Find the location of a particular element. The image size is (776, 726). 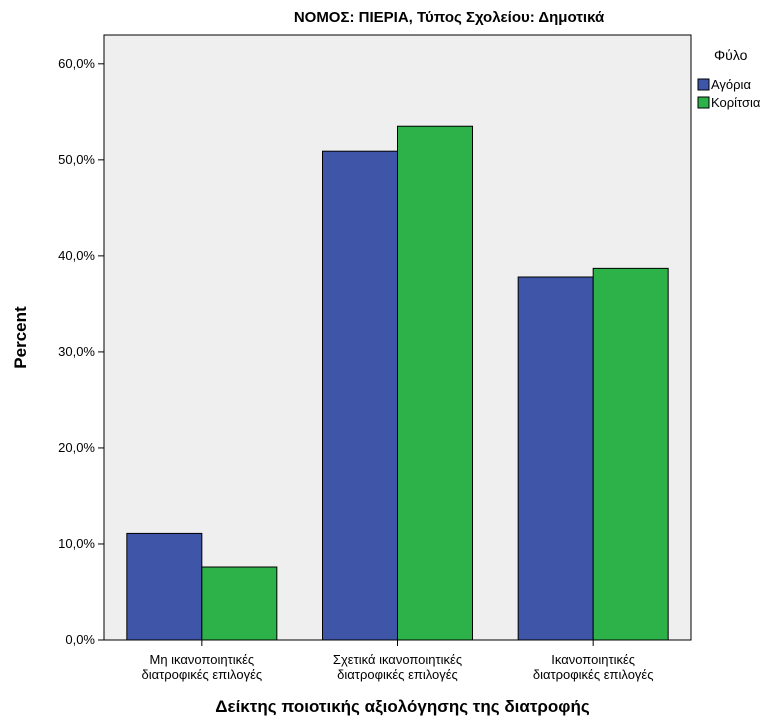

legend: Φύλο Αγόρια Κορίτσια is located at coordinates (729, 78).